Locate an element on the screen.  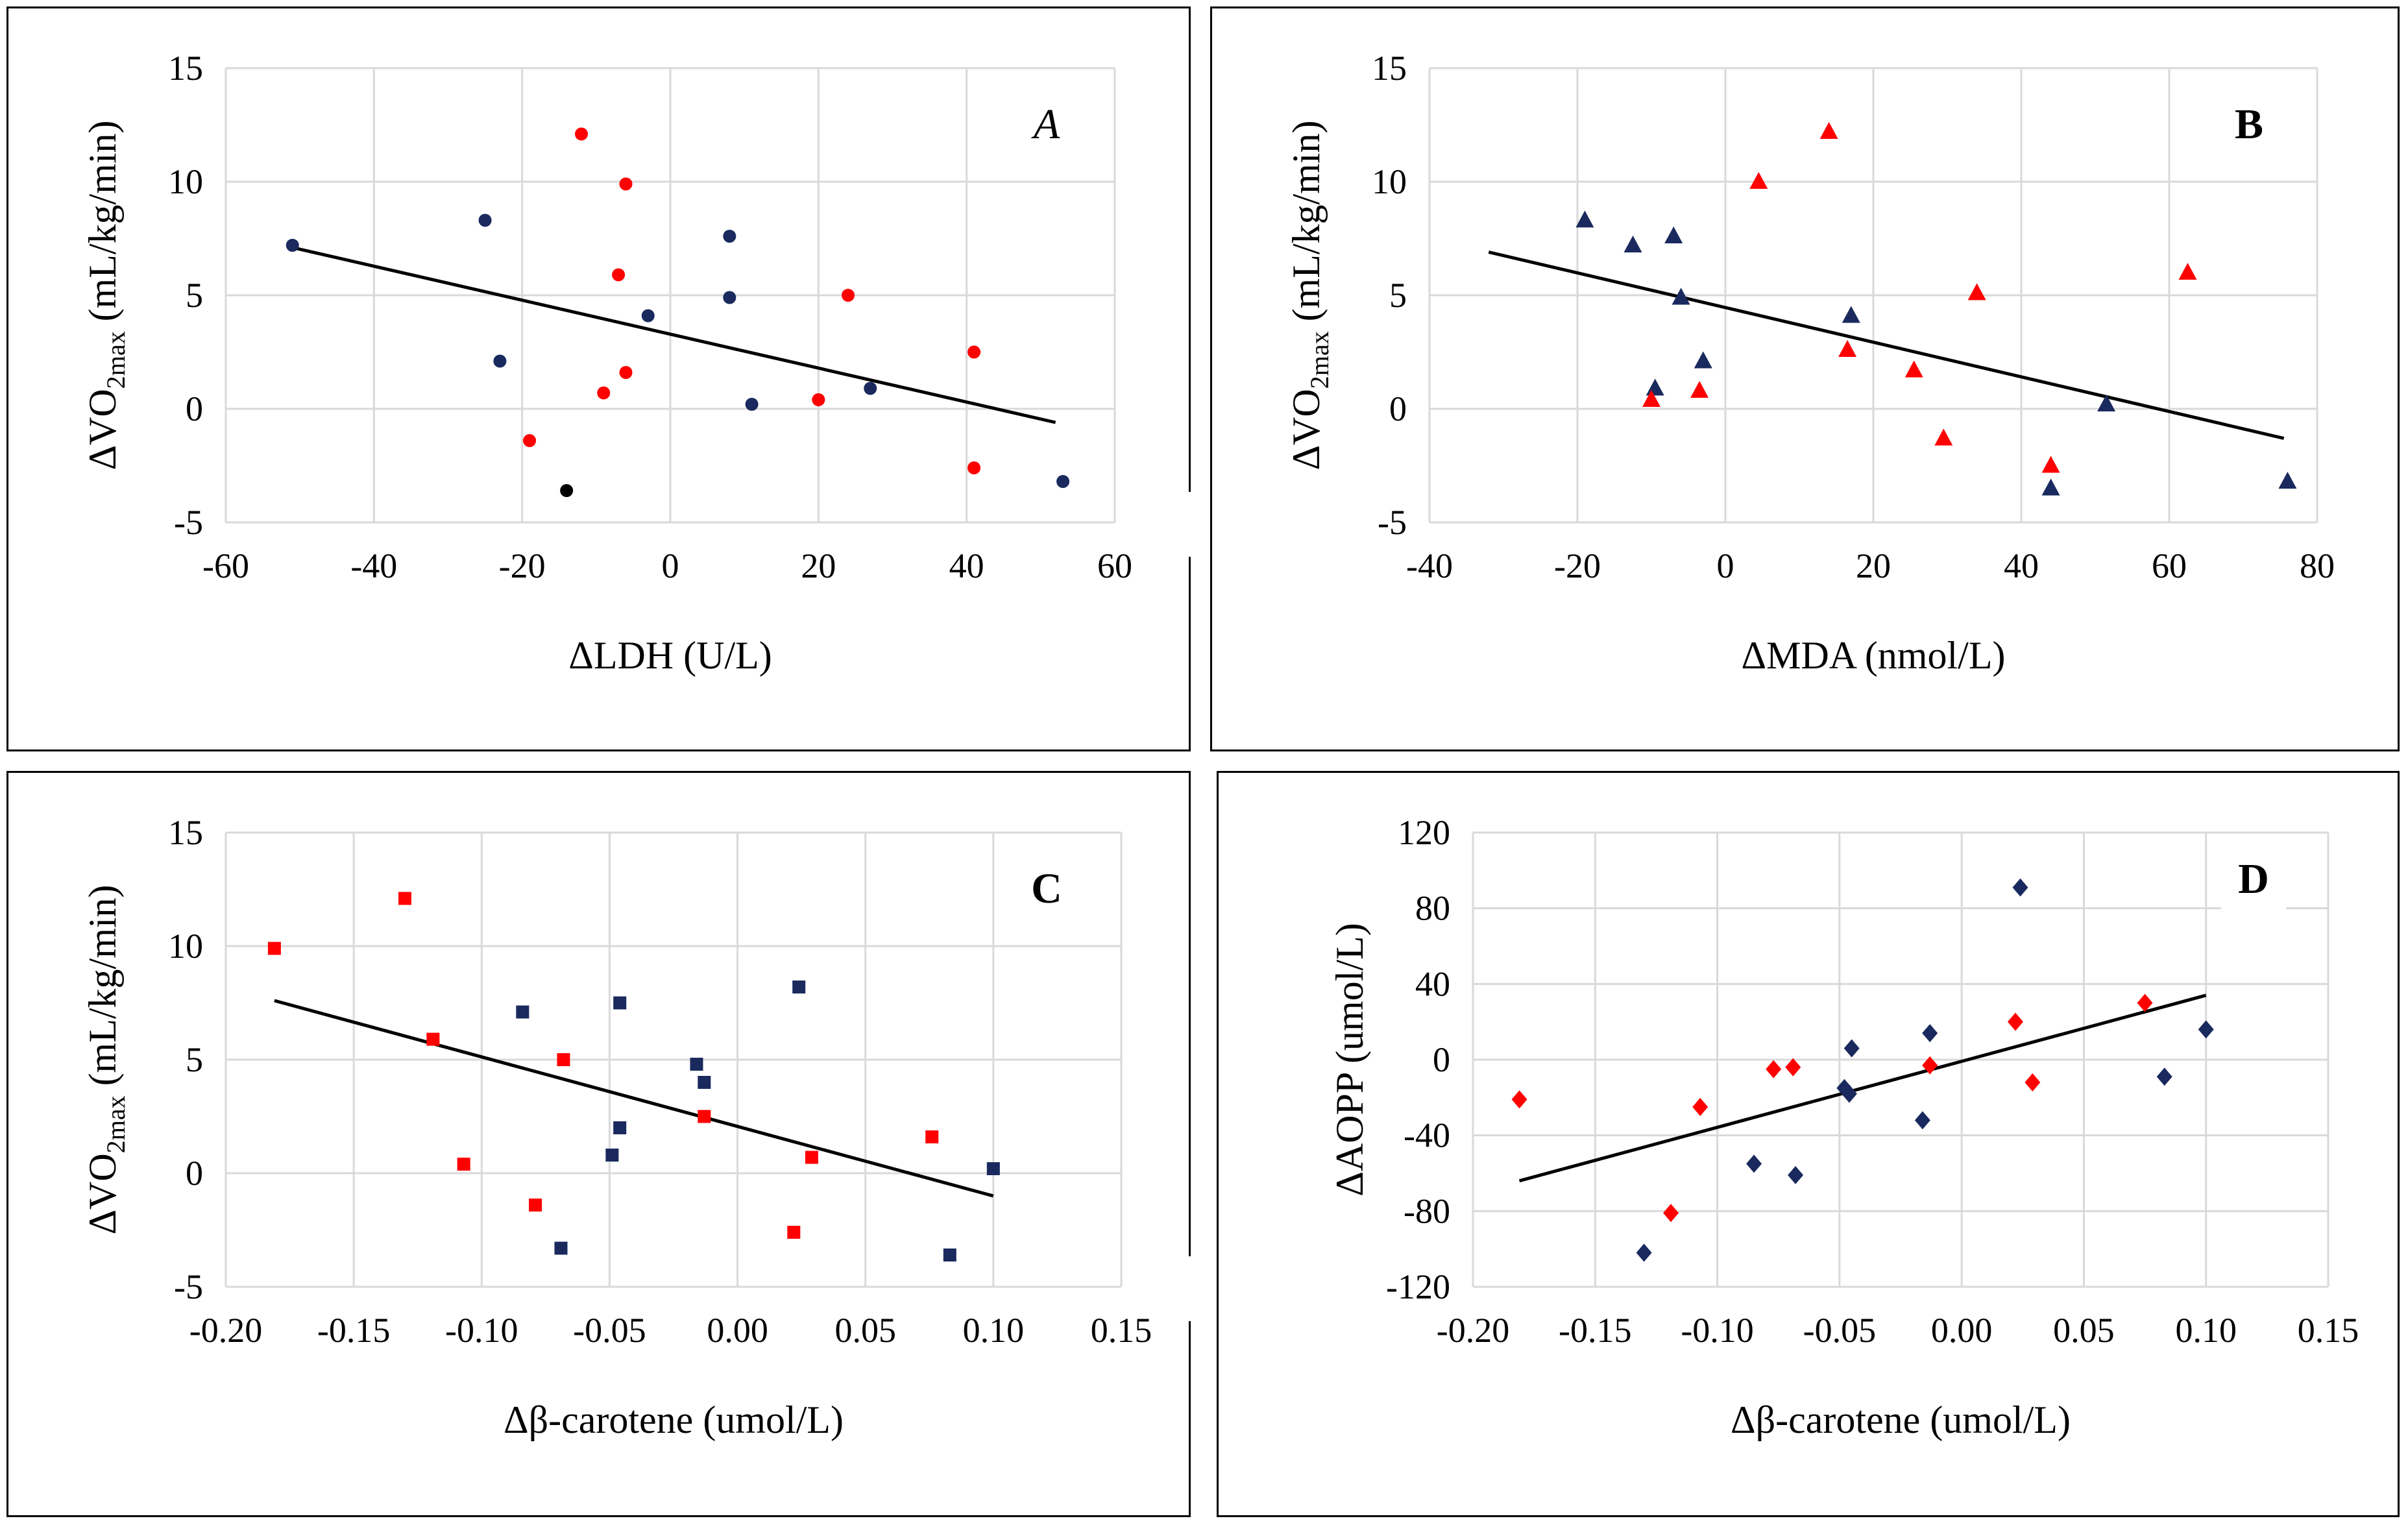
x-tick-label-d: -0.05 is located at coordinates (1839, 1330).